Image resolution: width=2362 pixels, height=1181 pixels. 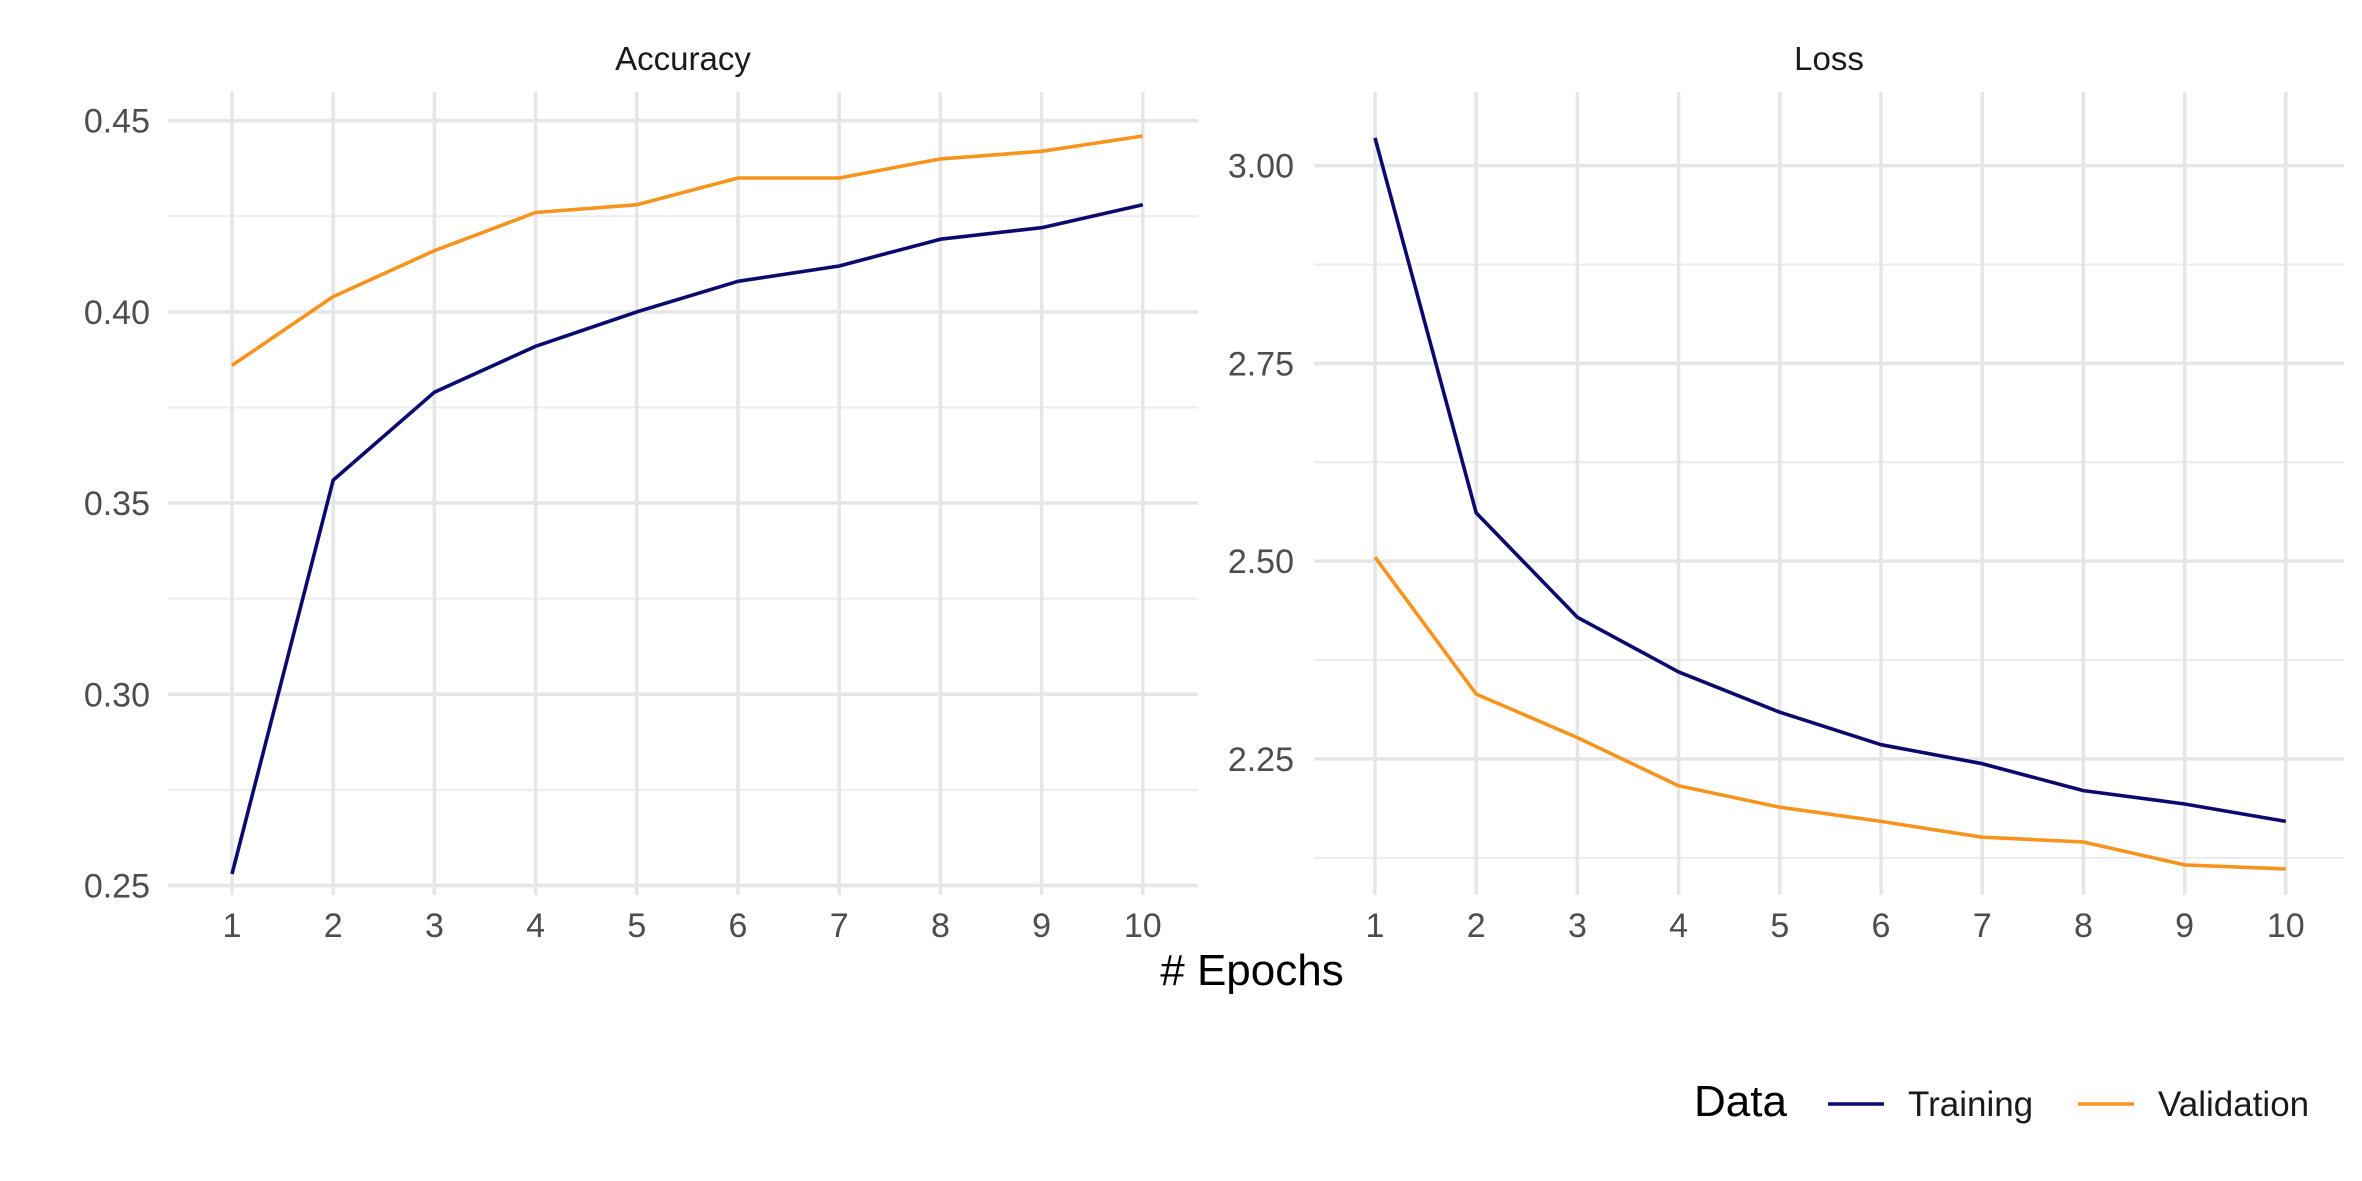 I want to click on panel-title: Accuracy, so click(x=683, y=58).